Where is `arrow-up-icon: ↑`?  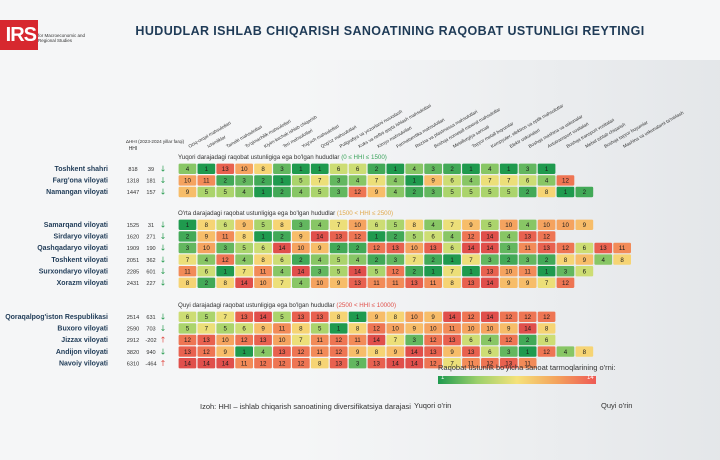 arrow-up-icon: ↑ is located at coordinates (163, 363).